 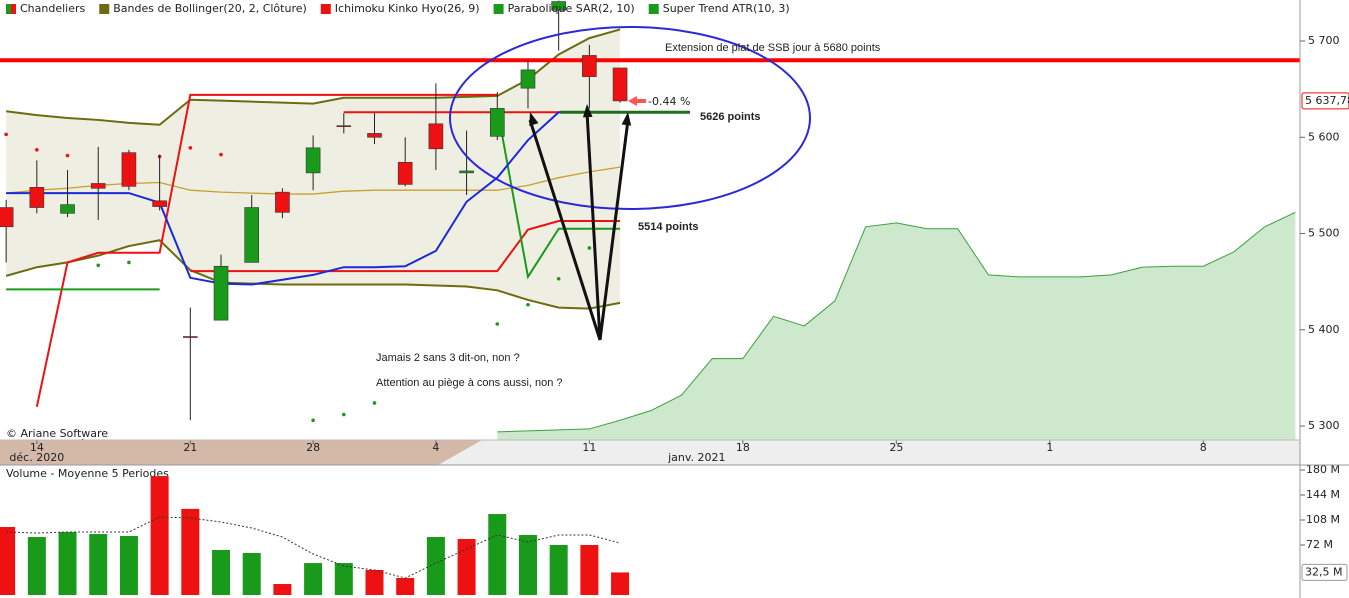 What do you see at coordinates (1323, 519) in the screenshot?
I see `y-tick-label: 108 M` at bounding box center [1323, 519].